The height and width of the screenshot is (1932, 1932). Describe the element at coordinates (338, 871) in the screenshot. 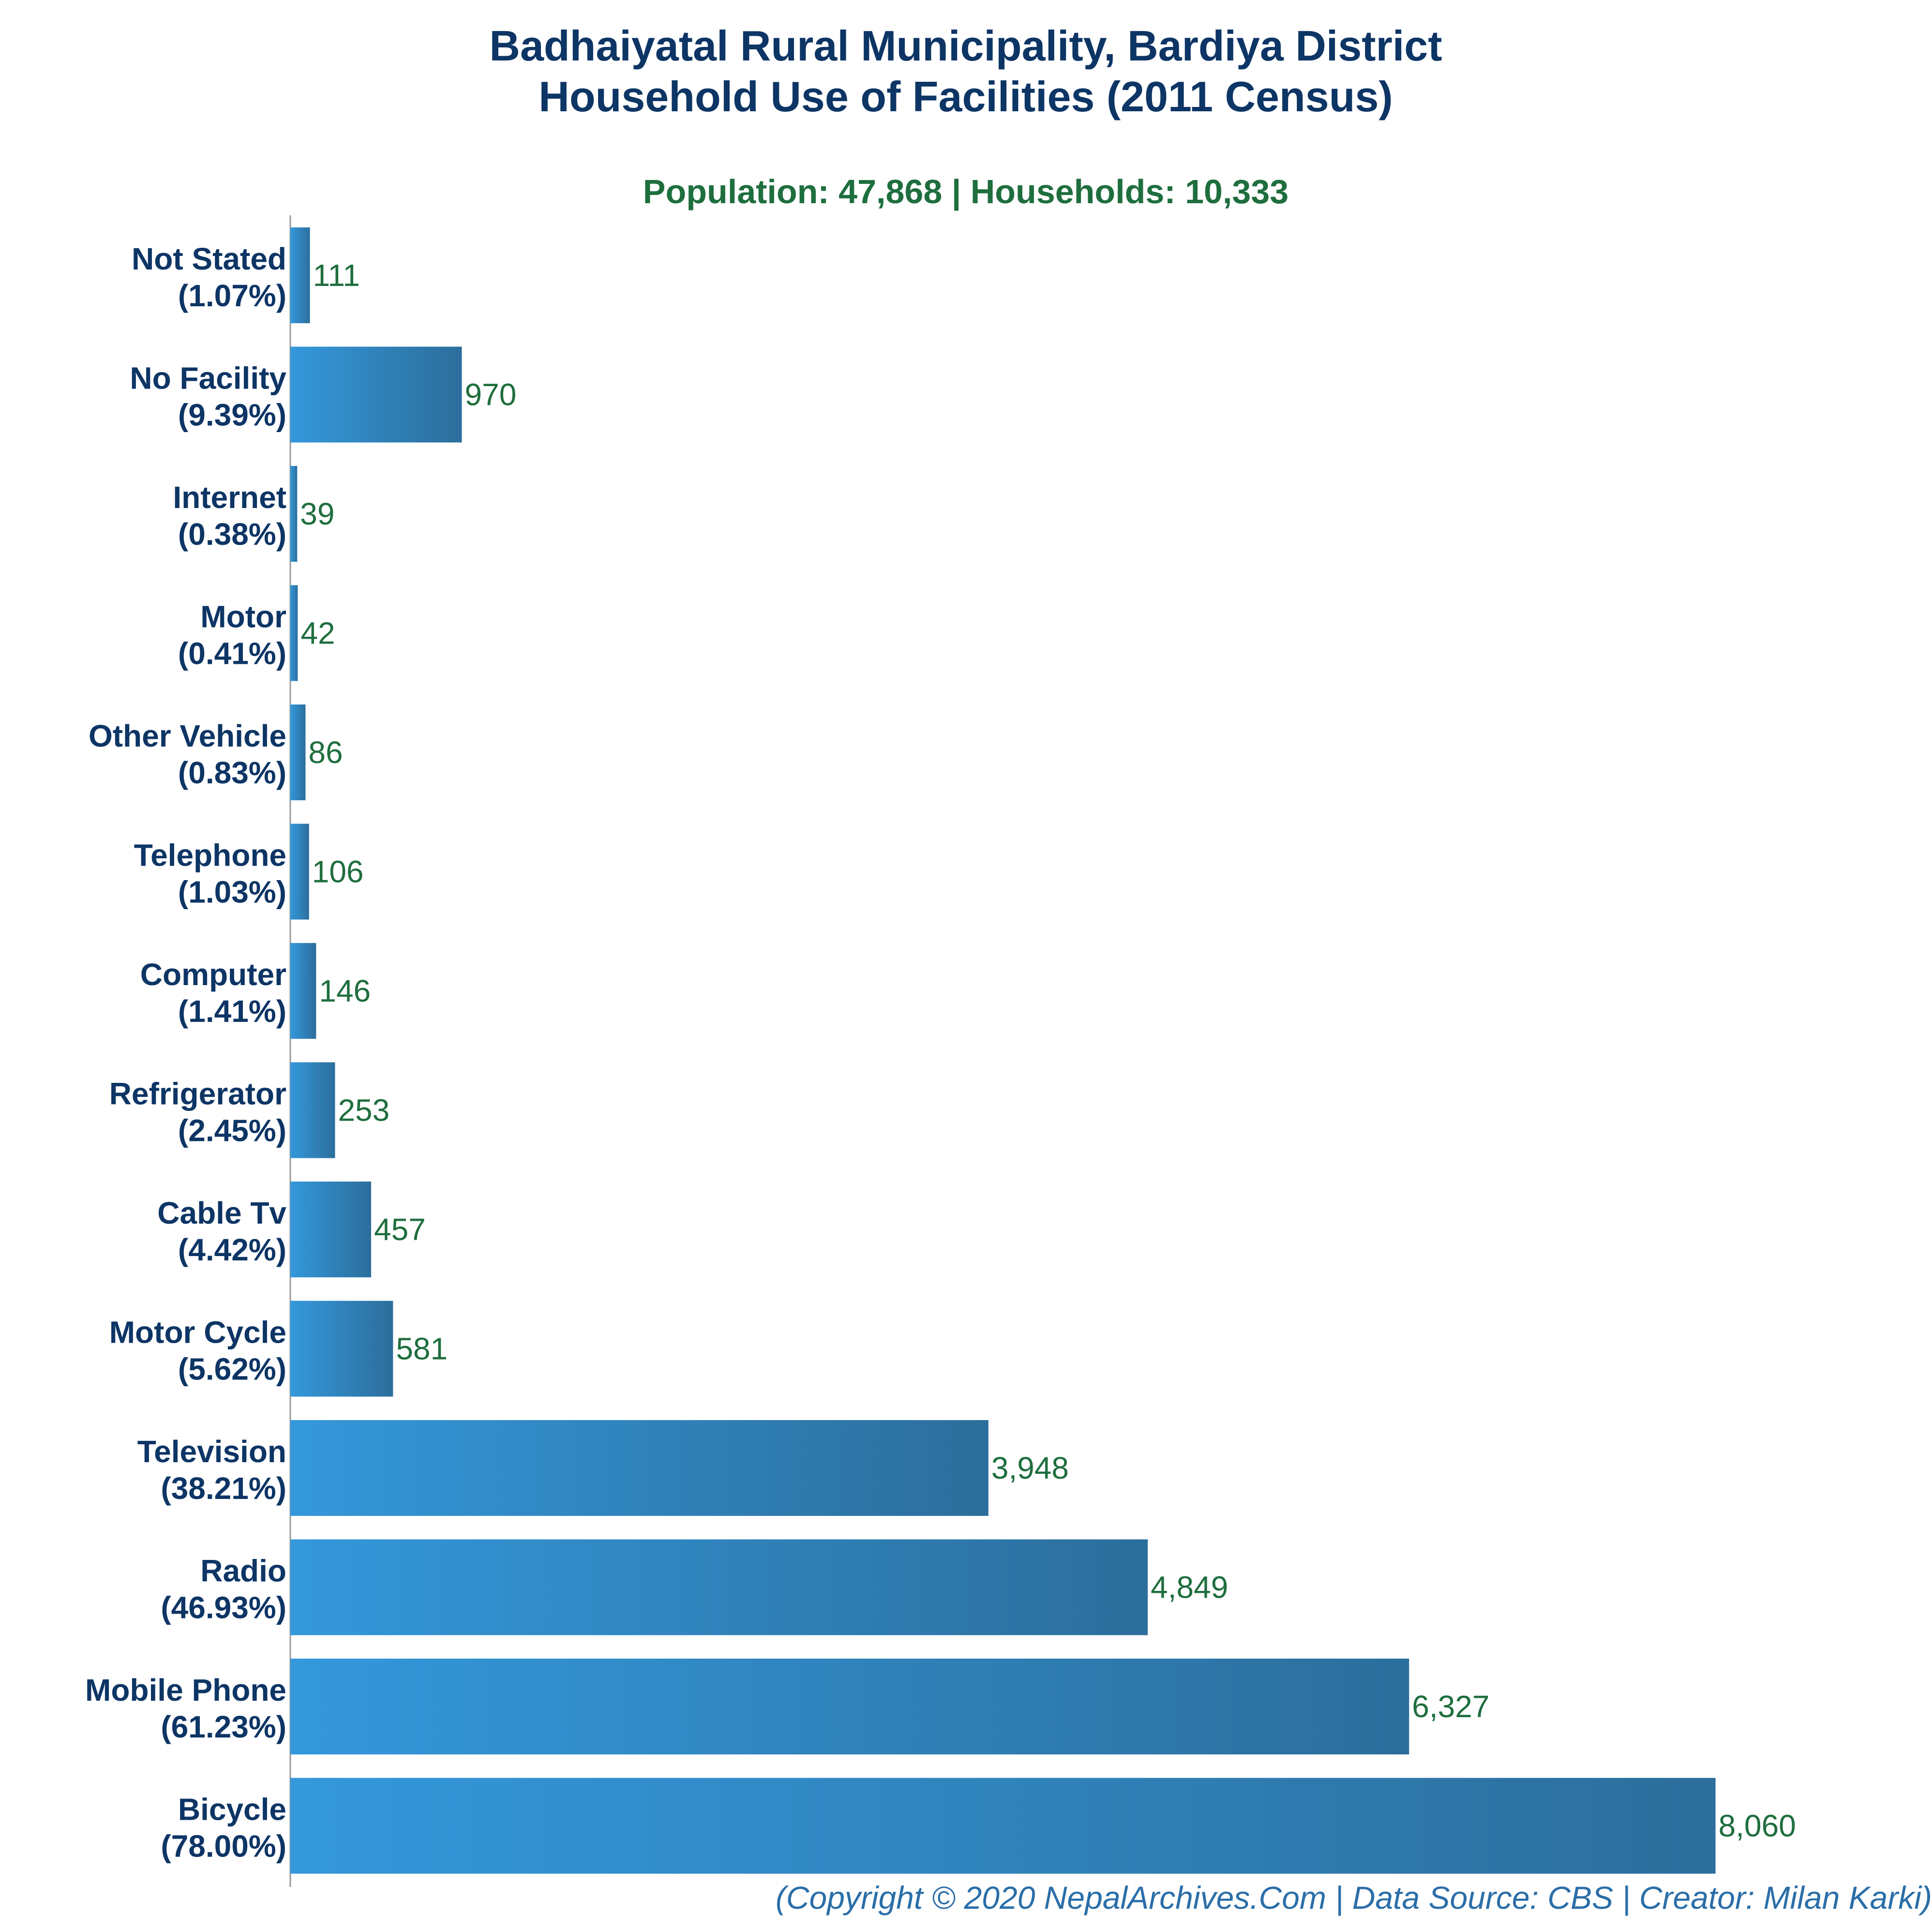

I see `value-label: 106` at that location.